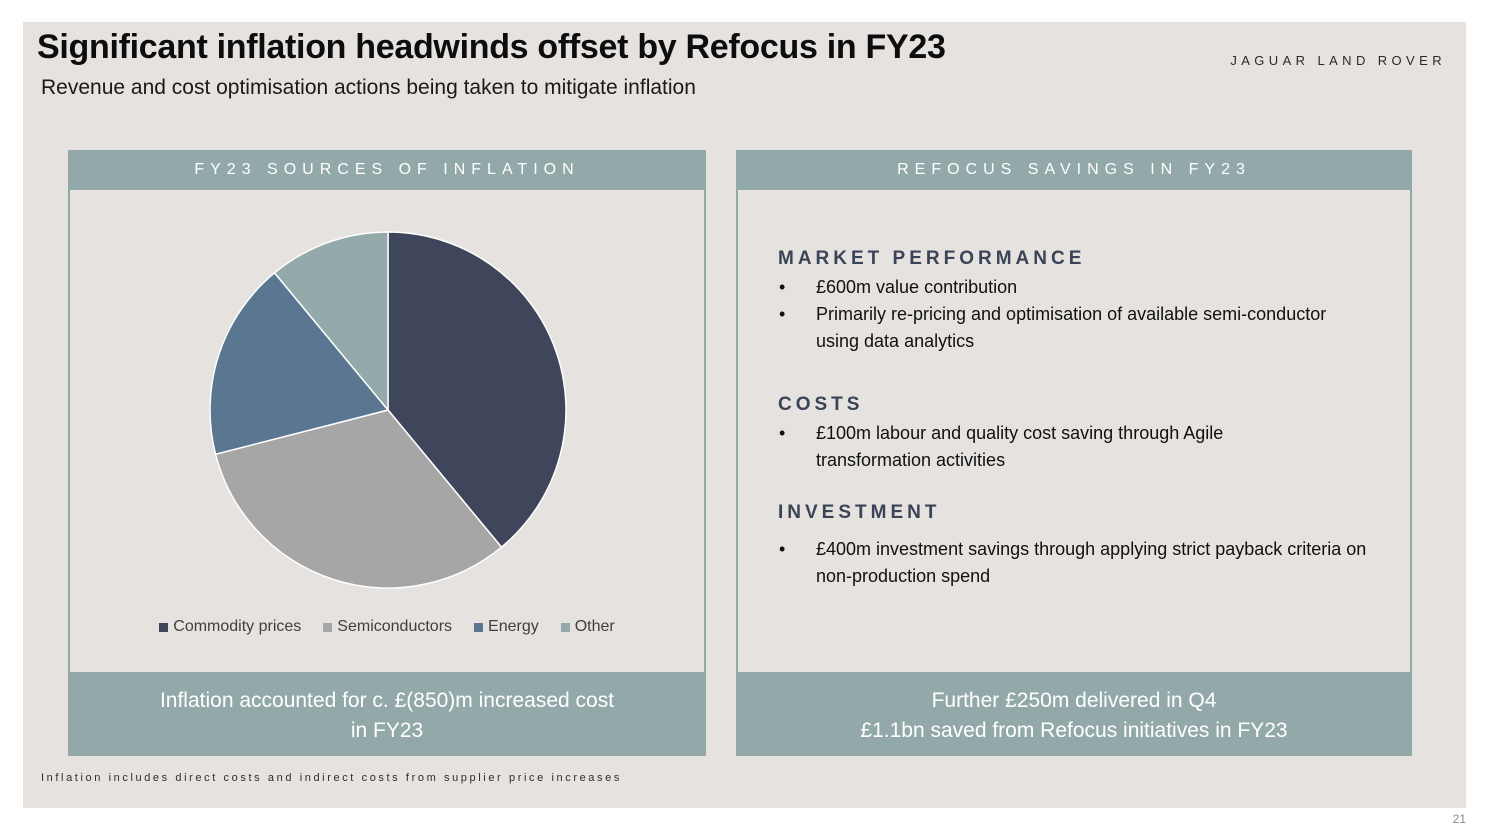 This screenshot has height=833, width=1486. I want to click on page-number: 21, so click(1459, 819).